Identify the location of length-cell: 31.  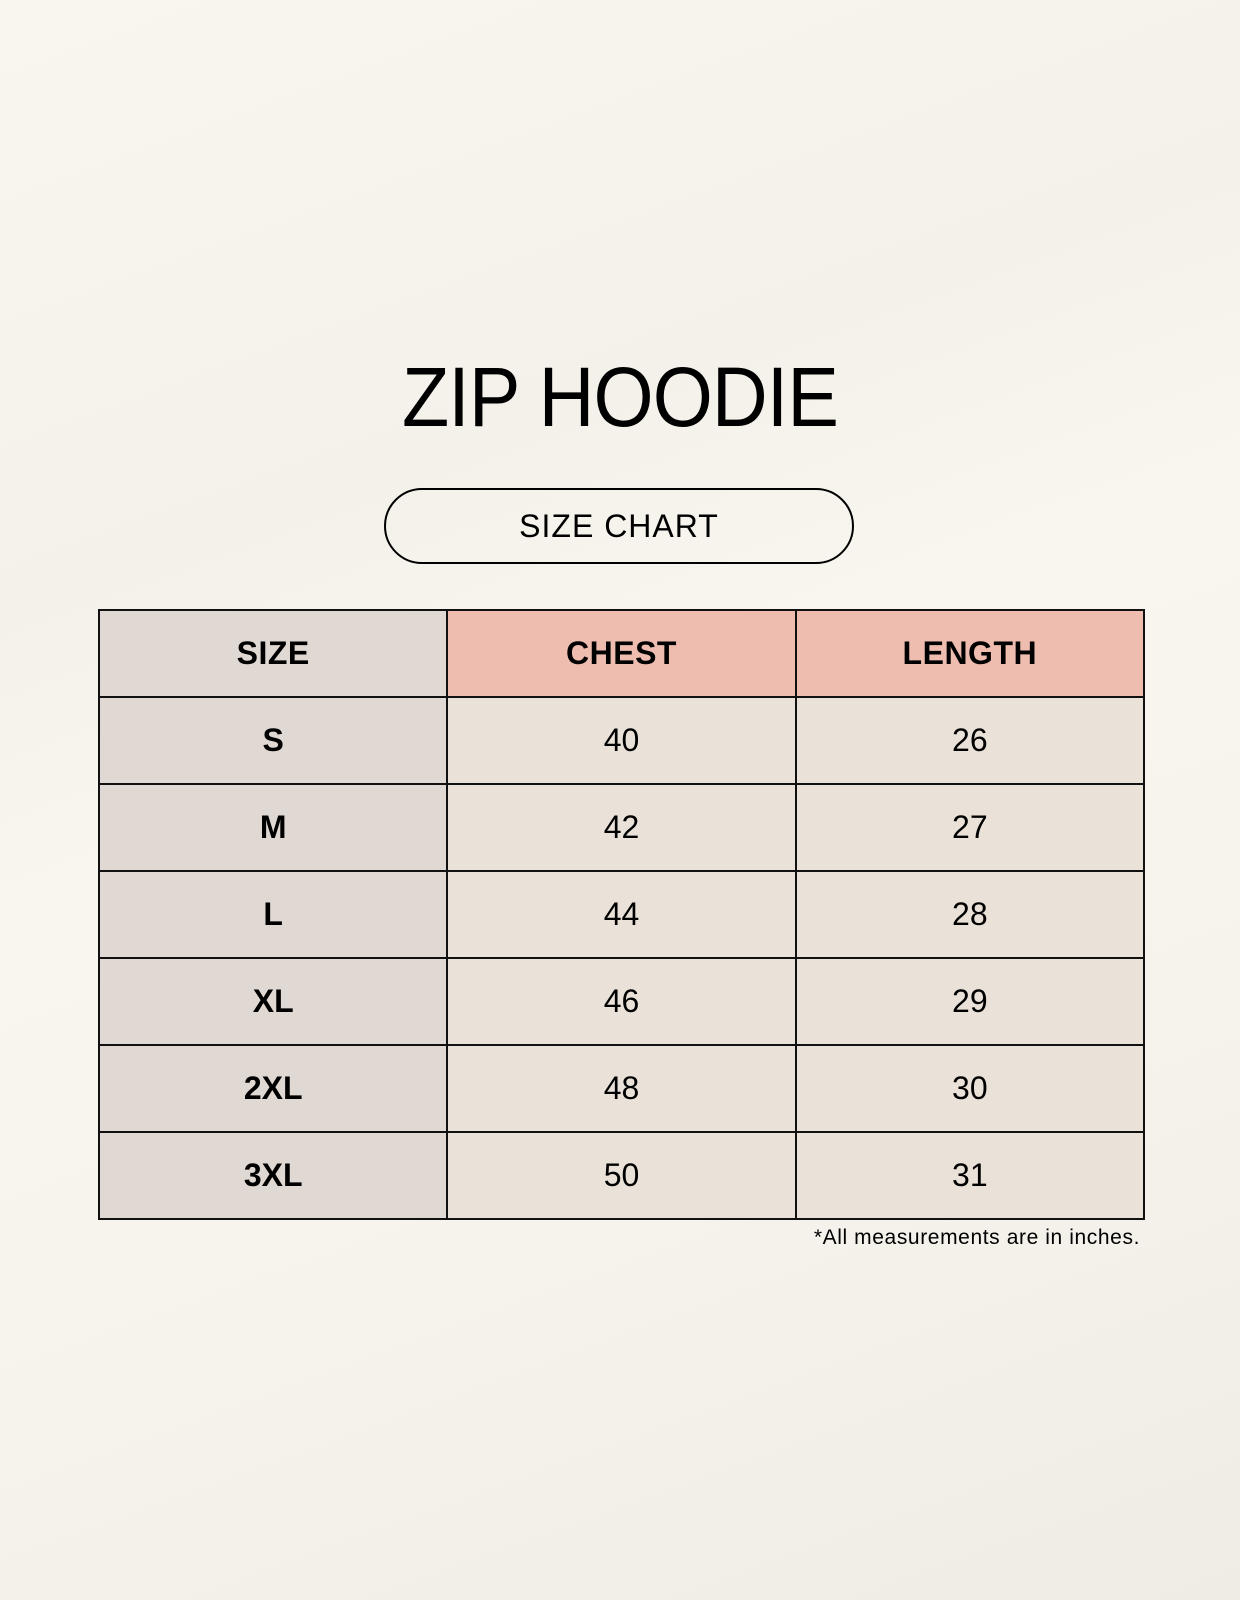
(970, 1175).